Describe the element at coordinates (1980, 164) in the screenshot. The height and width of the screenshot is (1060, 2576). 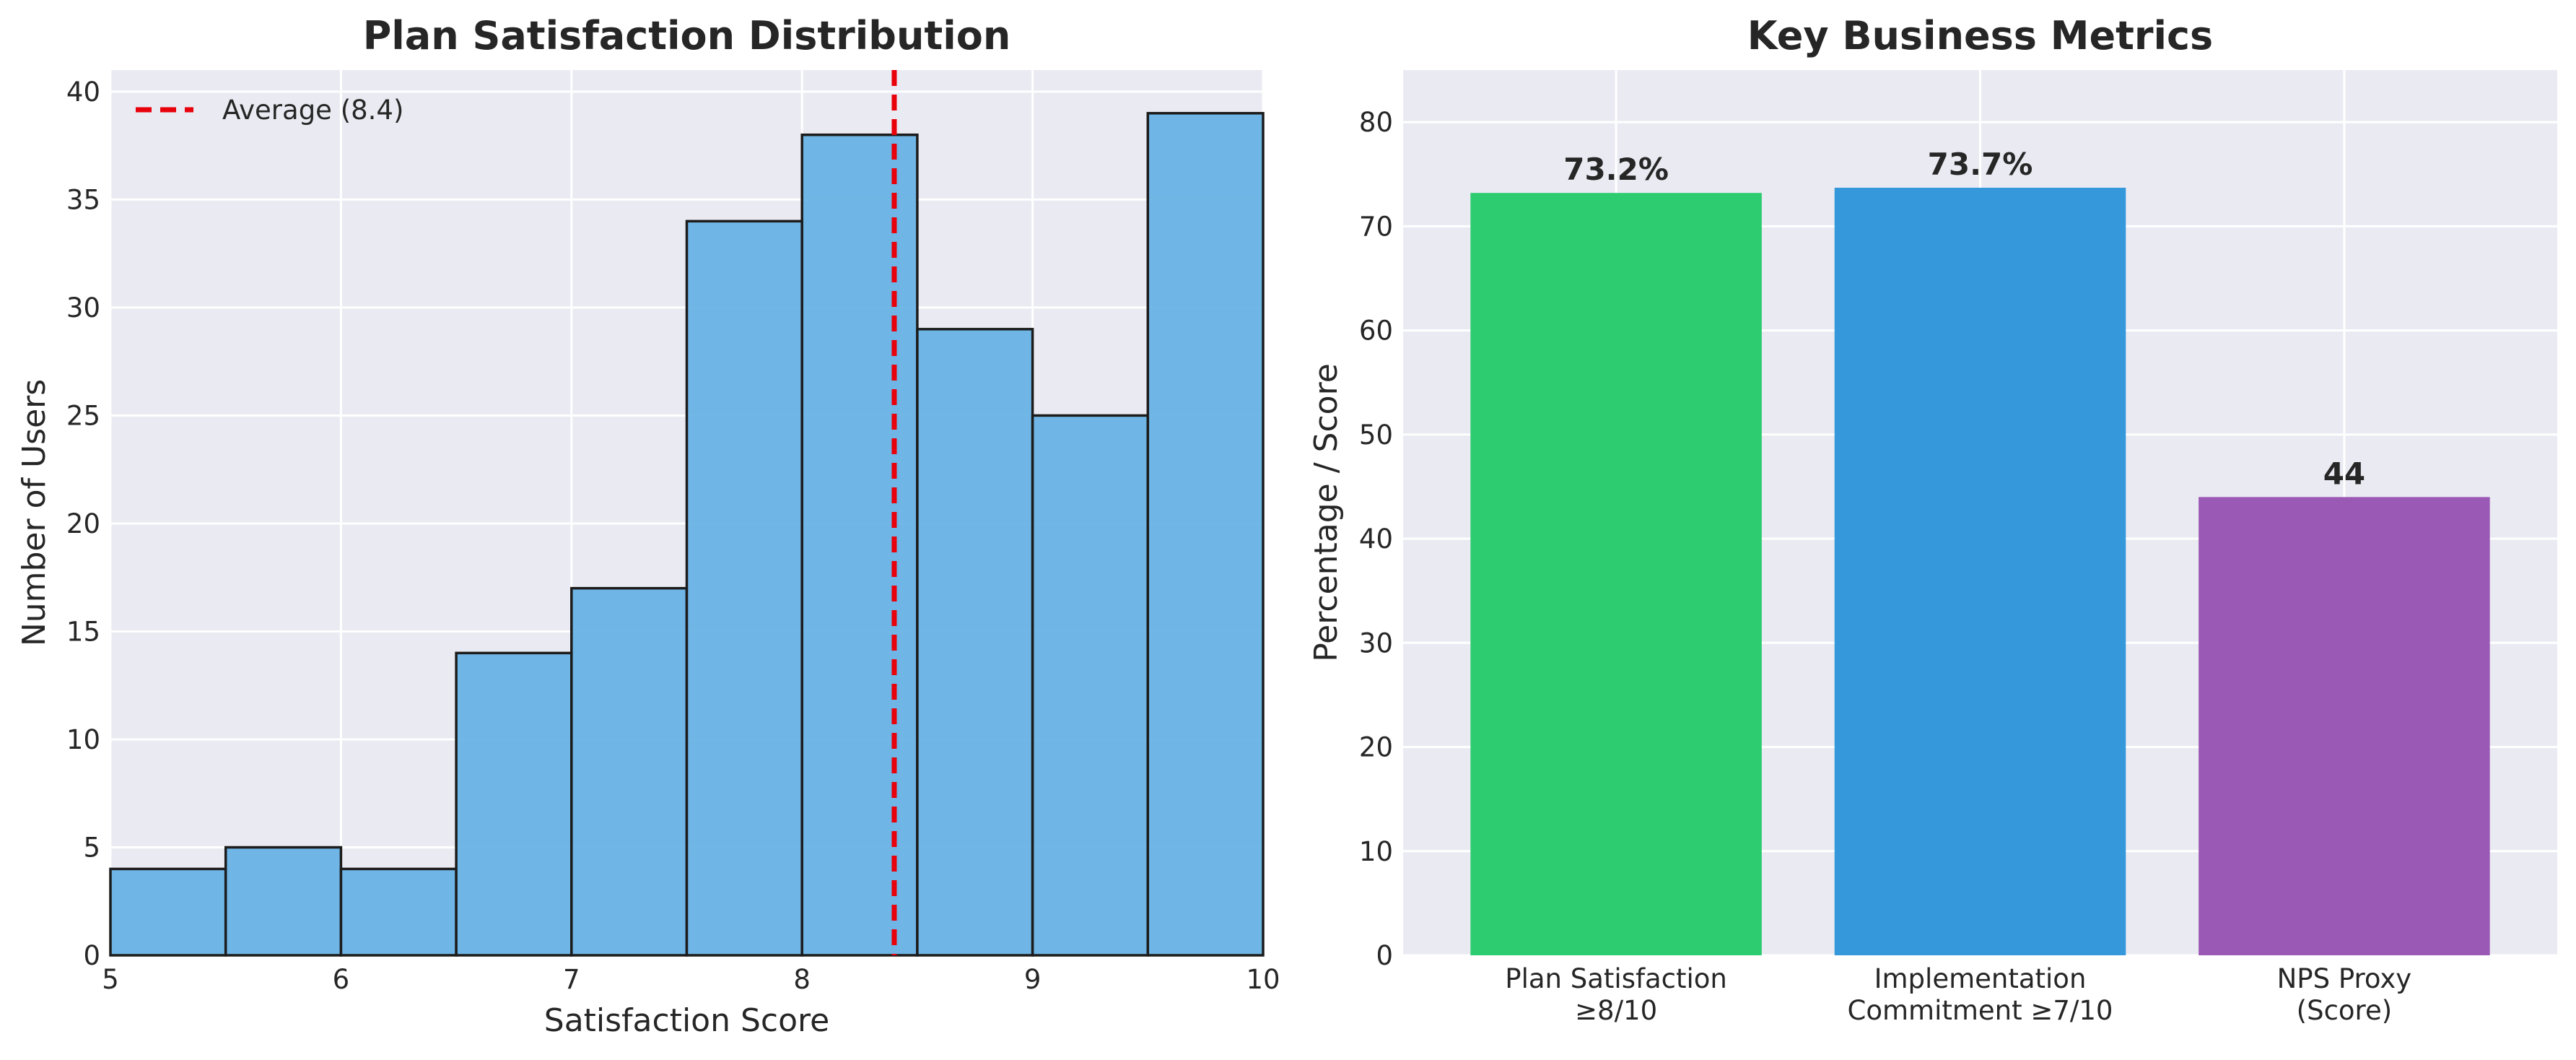
I see `metrics-value-label: 73.7%` at that location.